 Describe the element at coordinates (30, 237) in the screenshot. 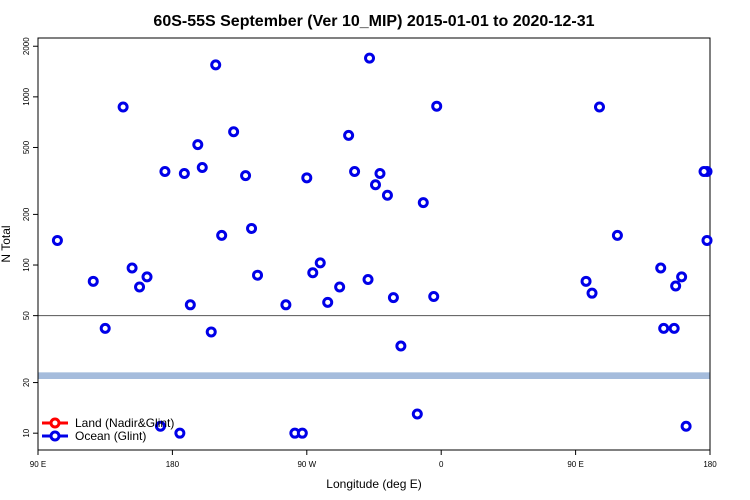

I see `y-axis: 10 20 50 100 200 500 1000 2000` at that location.